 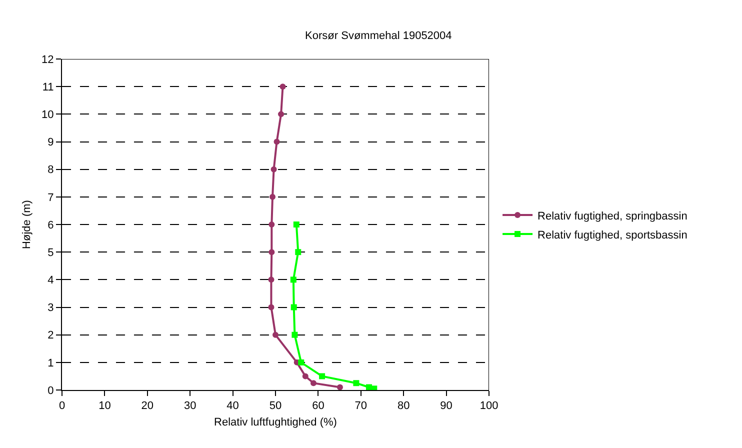 I want to click on y-tick-label: 7, so click(x=51, y=198).